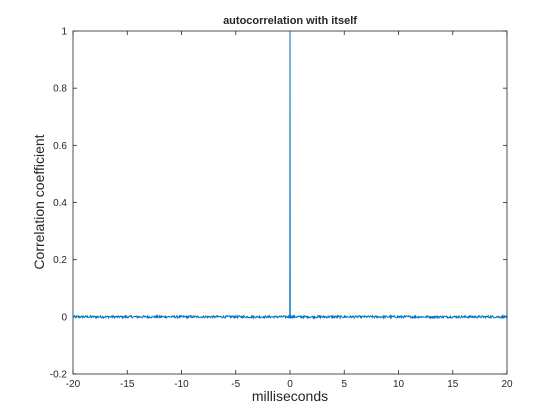 The width and height of the screenshot is (560, 420). I want to click on y-axis-label: Correlation coefficient, so click(39, 201).